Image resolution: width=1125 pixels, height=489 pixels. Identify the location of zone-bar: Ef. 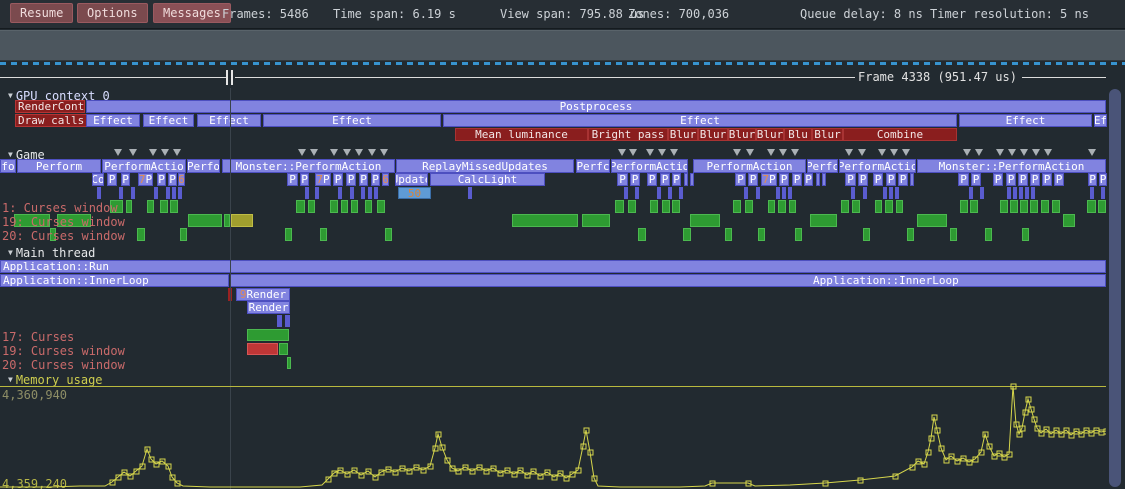
(1100, 120).